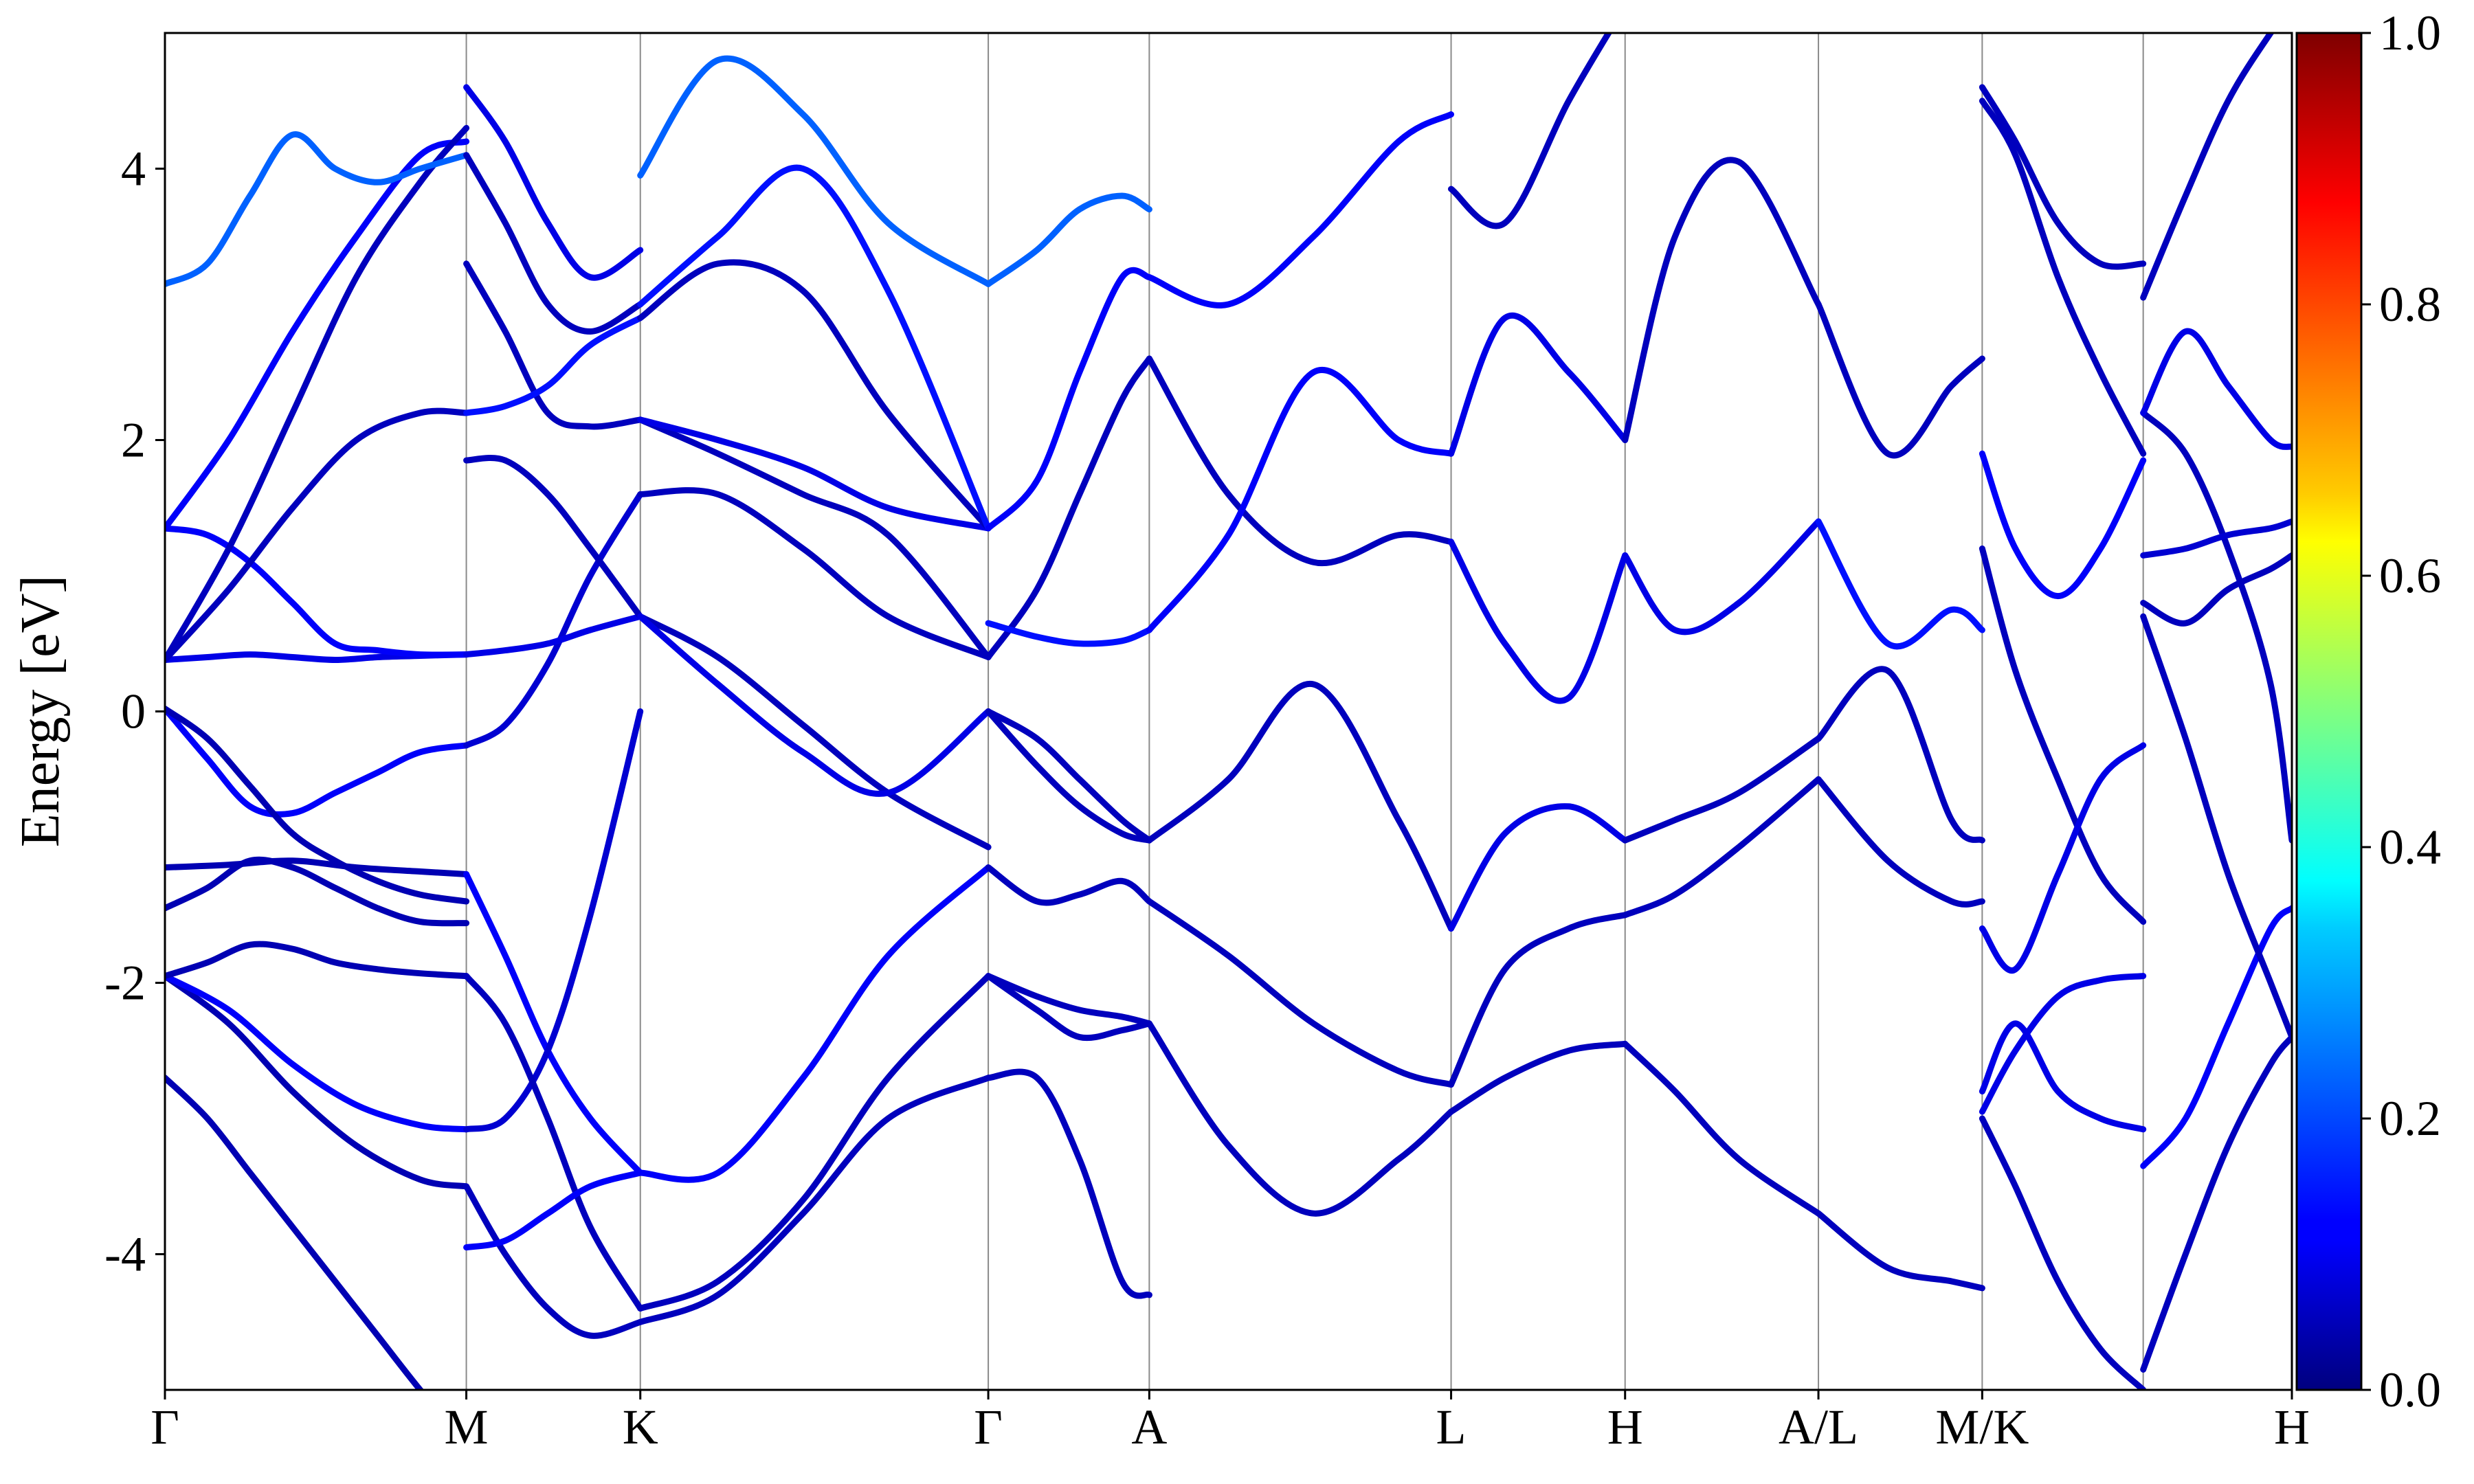  I want to click on colorbar-tick-label: 0.8, so click(2410, 304).